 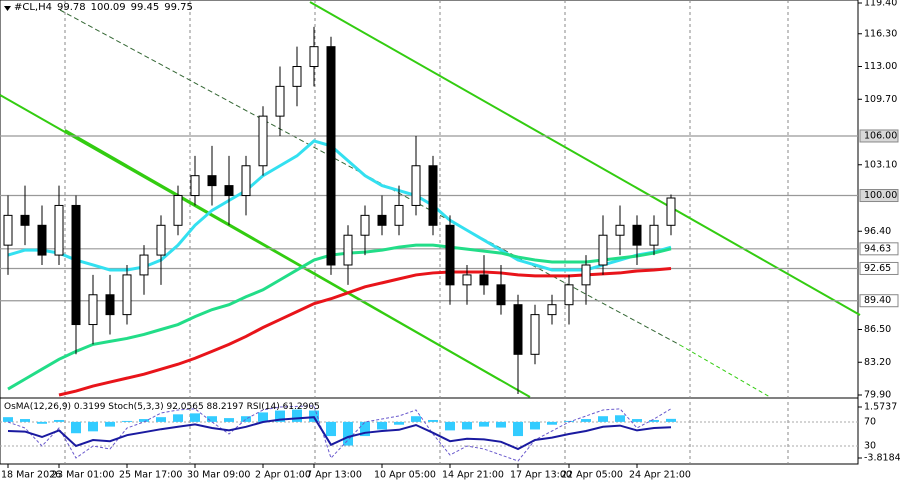 I want to click on open-price: 99.78, so click(x=71, y=7).